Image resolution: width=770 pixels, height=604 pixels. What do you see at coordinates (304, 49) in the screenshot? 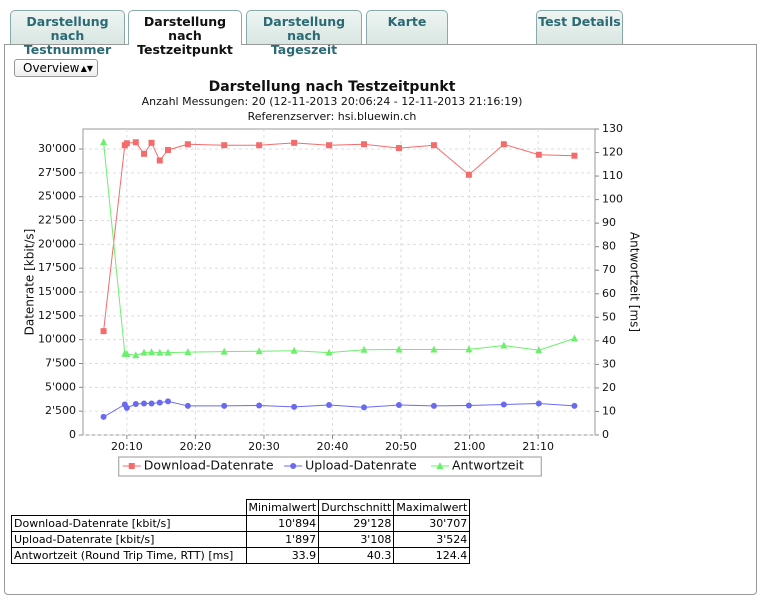
I see `tab-label: Tageszeit` at bounding box center [304, 49].